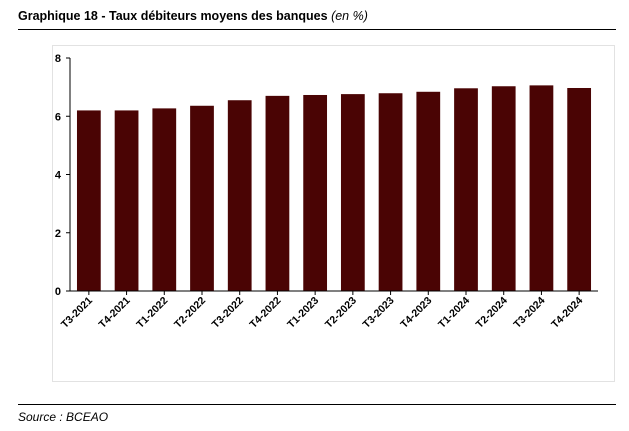  Describe the element at coordinates (317, 404) in the screenshot. I see `bottom-rule` at that location.